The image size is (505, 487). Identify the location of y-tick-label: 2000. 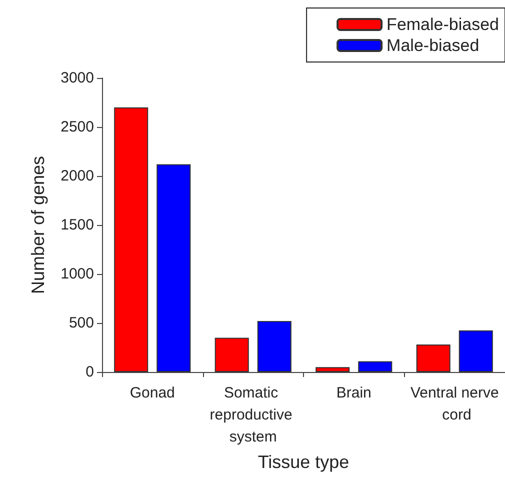
(77, 176).